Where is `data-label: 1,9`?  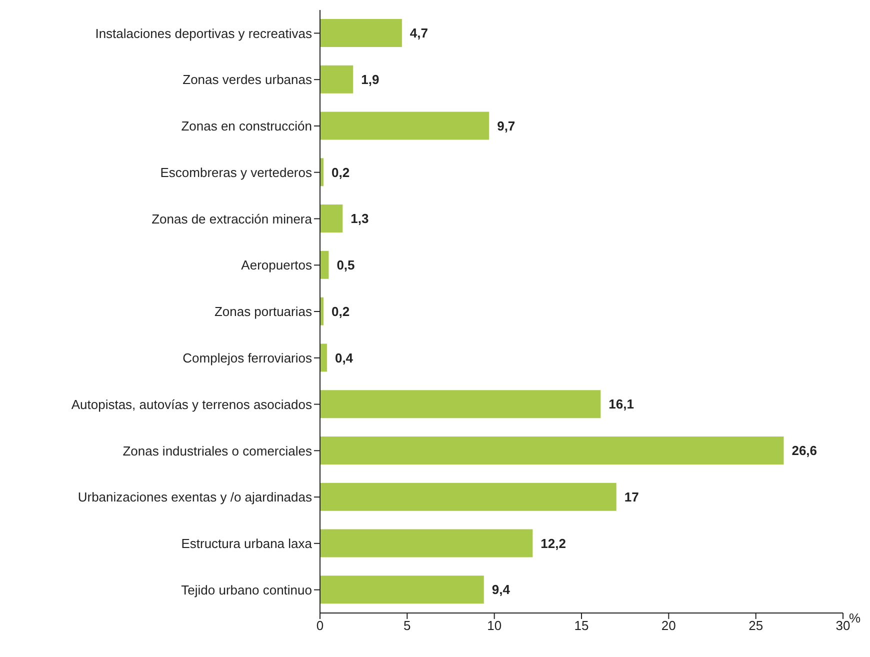 data-label: 1,9 is located at coordinates (370, 79).